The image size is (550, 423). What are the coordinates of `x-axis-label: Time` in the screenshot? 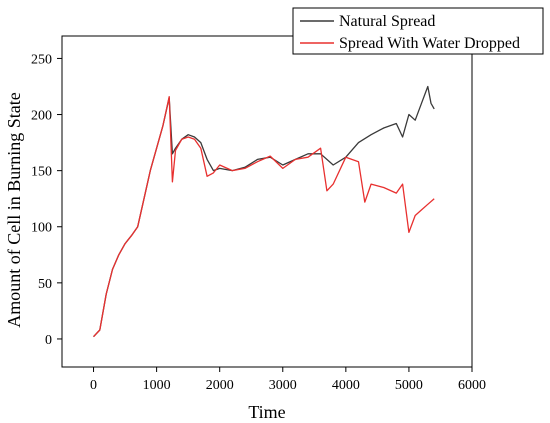 It's located at (266, 412).